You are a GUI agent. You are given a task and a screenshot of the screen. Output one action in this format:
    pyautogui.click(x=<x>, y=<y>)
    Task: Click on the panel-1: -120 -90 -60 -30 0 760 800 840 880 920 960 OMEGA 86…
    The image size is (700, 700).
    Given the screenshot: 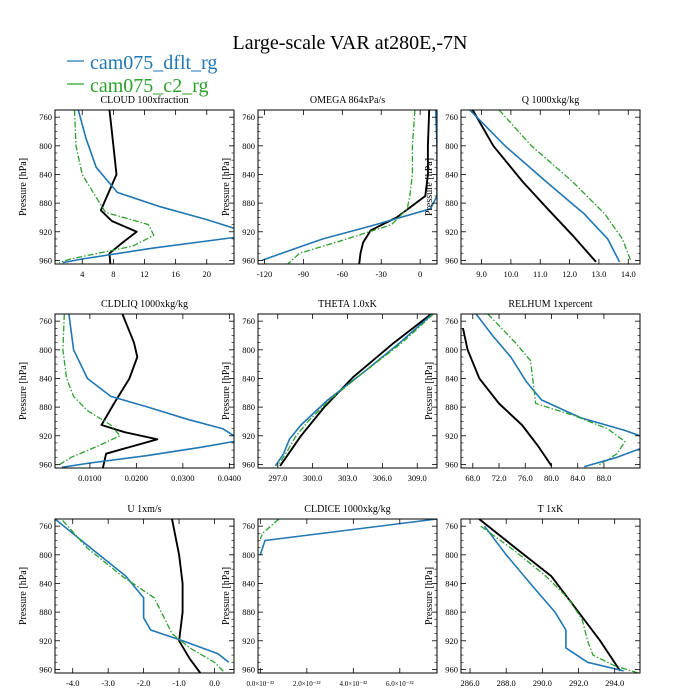 What is the action you would take?
    pyautogui.click(x=329, y=187)
    